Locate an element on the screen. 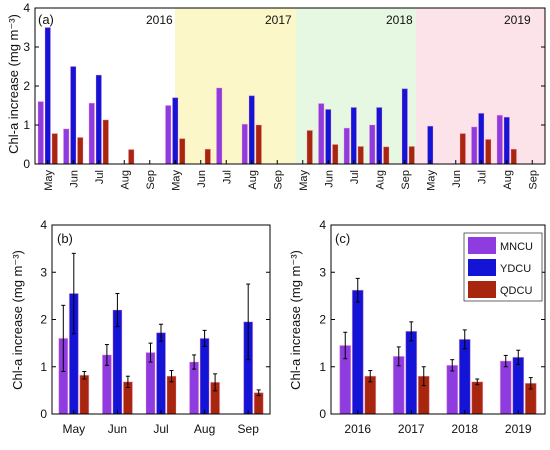 The height and width of the screenshot is (450, 550). legend-swatch-mncu is located at coordinates (482, 245).